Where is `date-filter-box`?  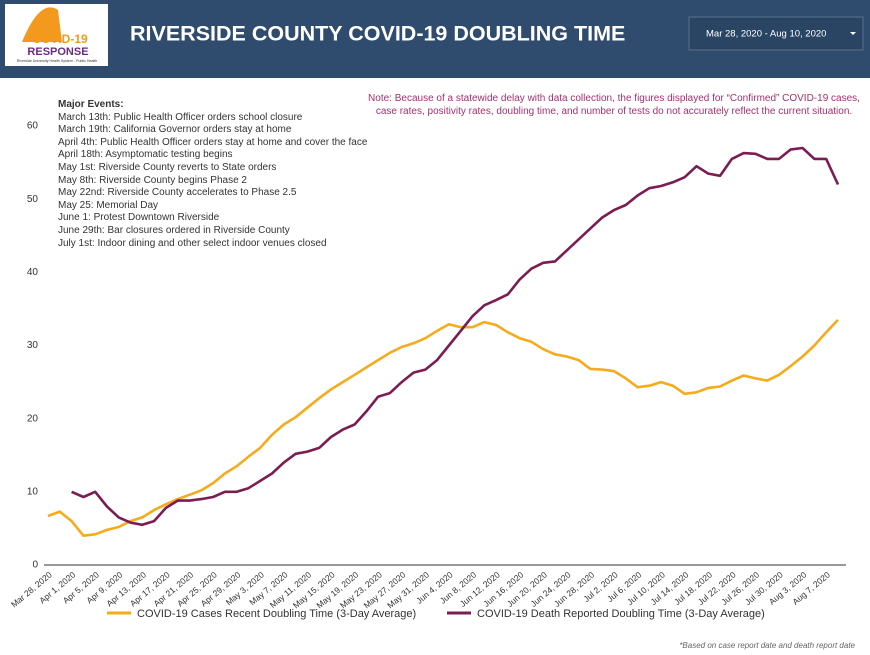
date-filter-box is located at coordinates (776, 33).